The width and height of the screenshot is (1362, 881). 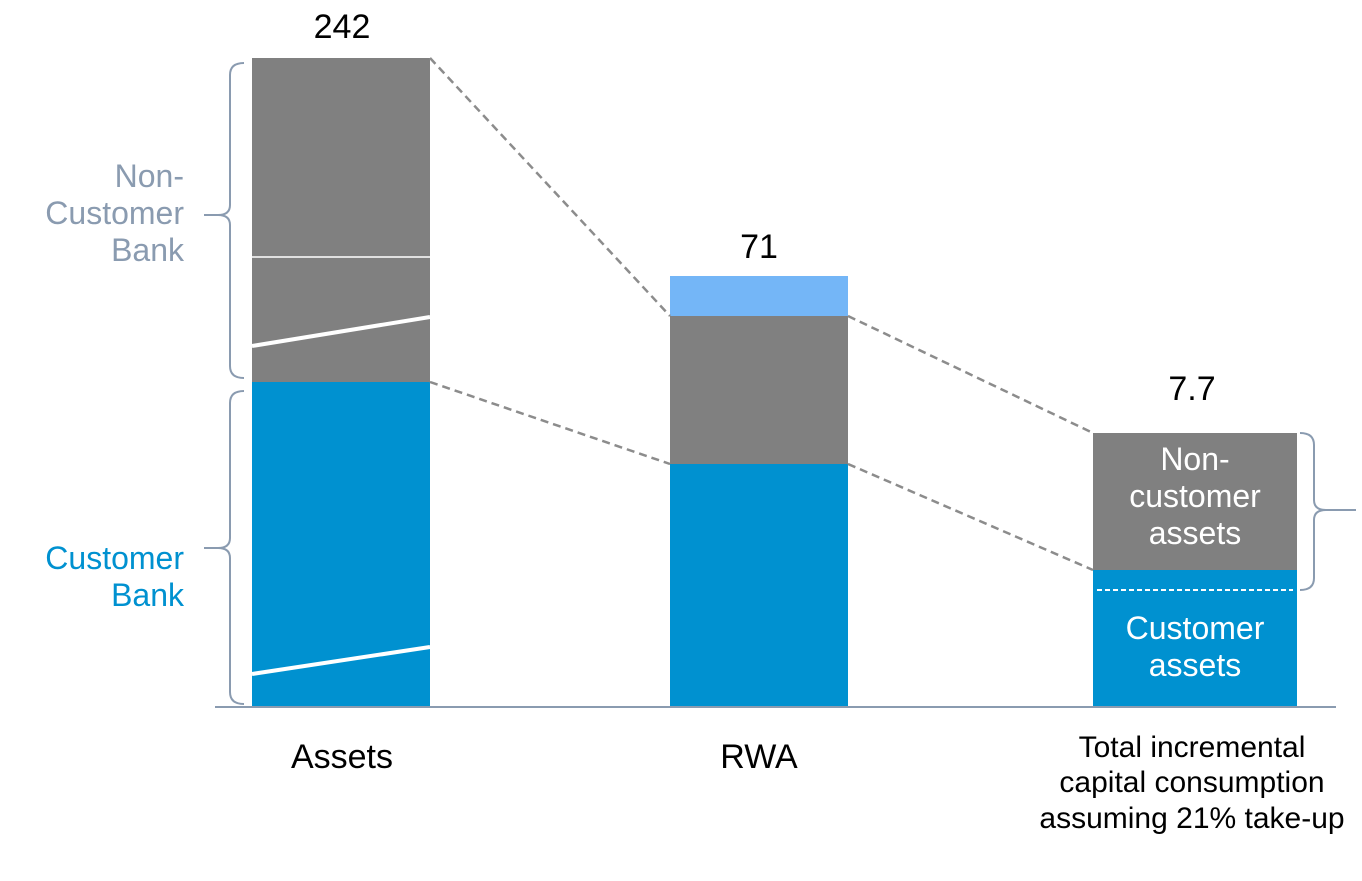 I want to click on bracket-label: Customer Bank, so click(x=114, y=576).